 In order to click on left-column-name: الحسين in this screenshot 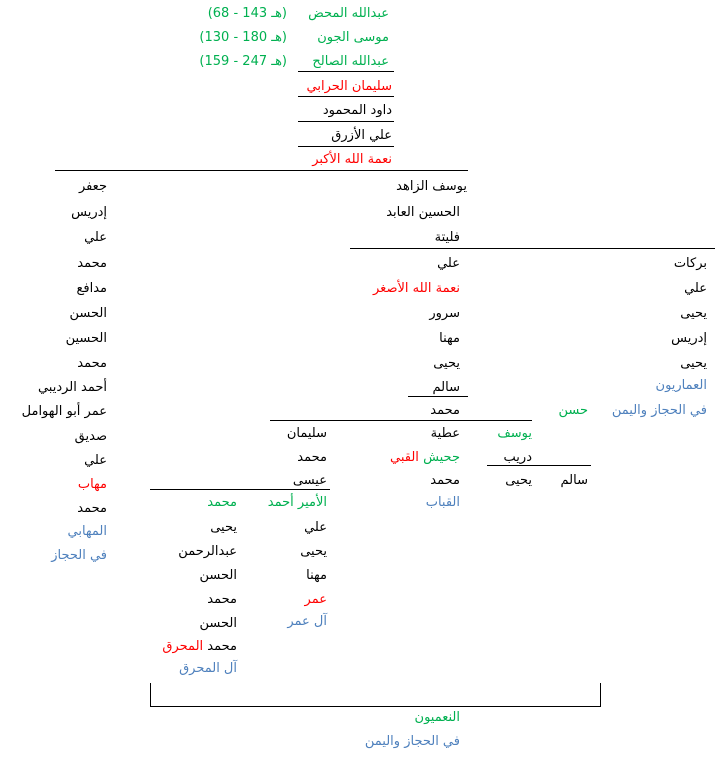, I will do `click(86, 338)`.